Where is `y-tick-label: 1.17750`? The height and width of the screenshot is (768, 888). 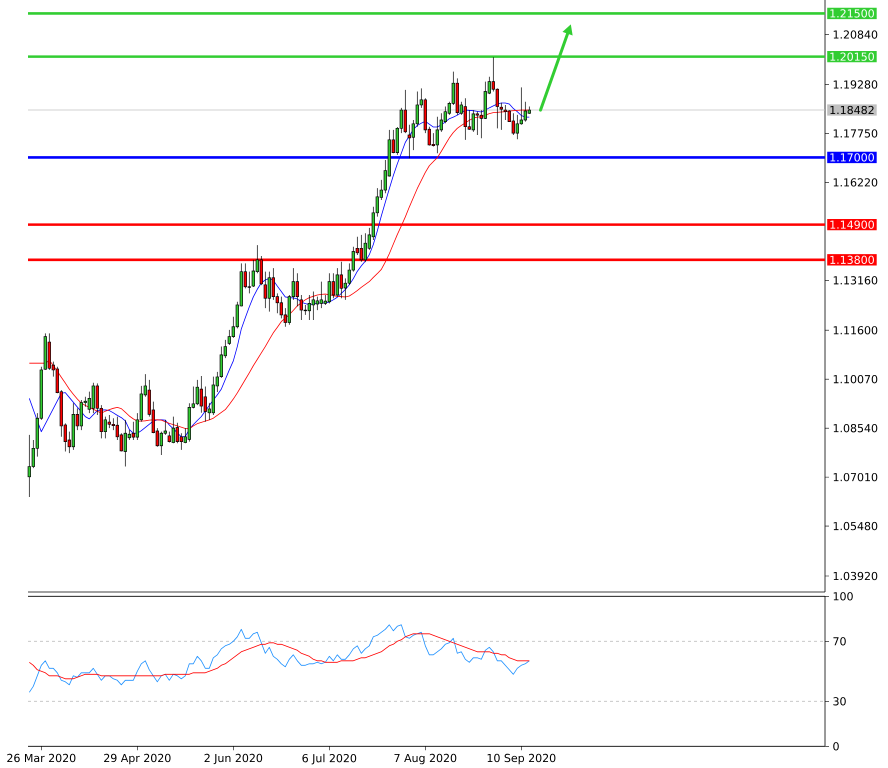 y-tick-label: 1.17750 is located at coordinates (856, 133).